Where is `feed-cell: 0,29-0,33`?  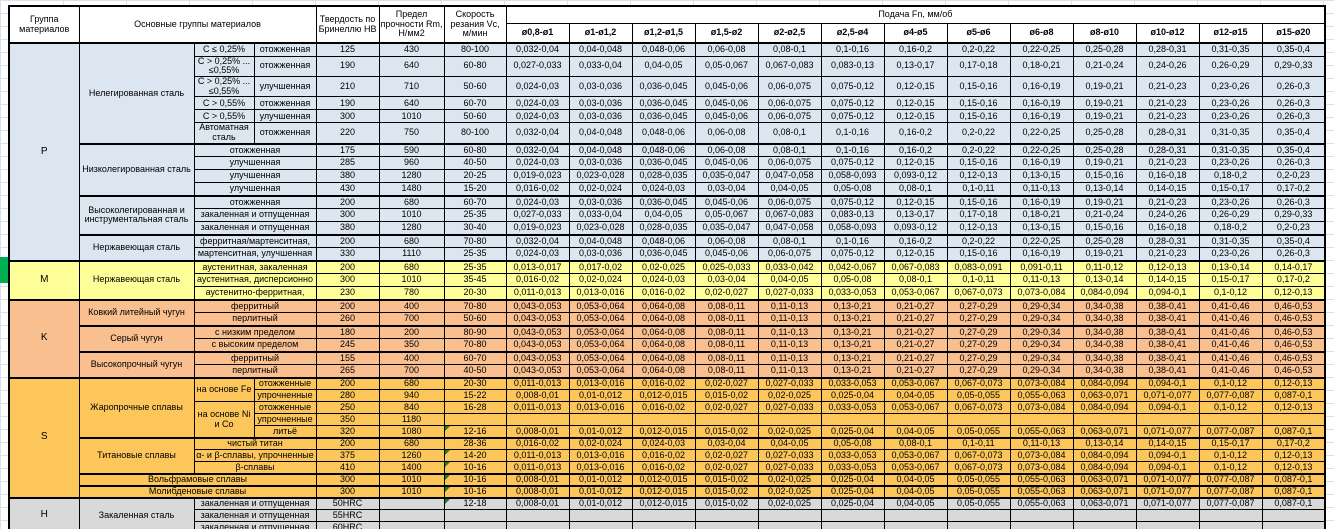 feed-cell: 0,29-0,33 is located at coordinates (1293, 66).